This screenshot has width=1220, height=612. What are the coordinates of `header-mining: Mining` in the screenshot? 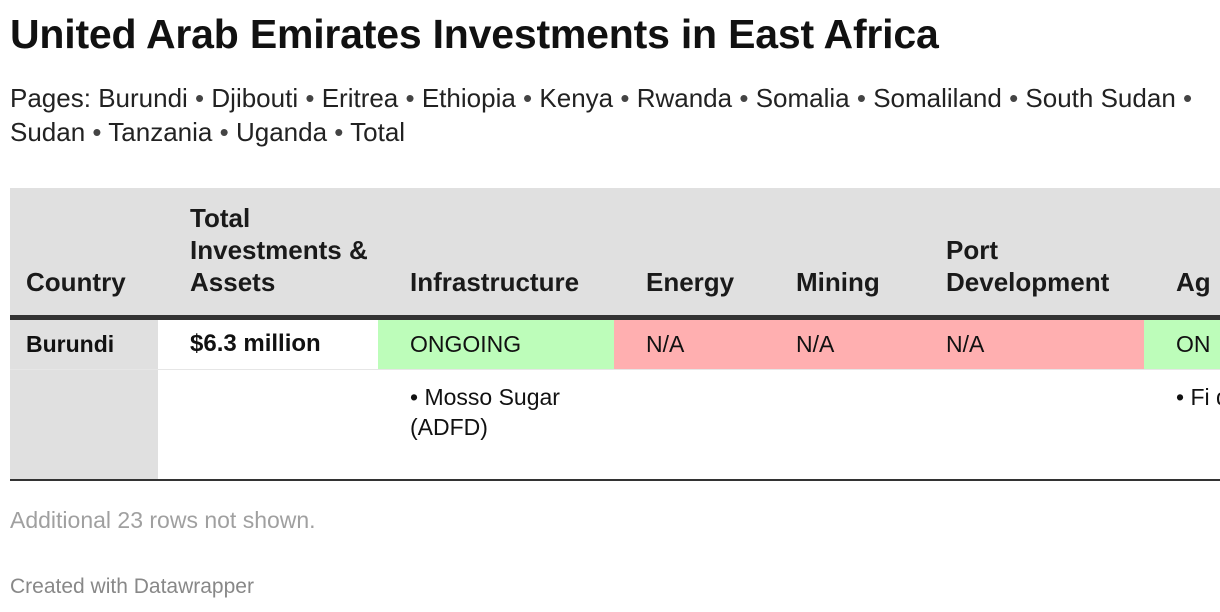 It's located at (839, 254).